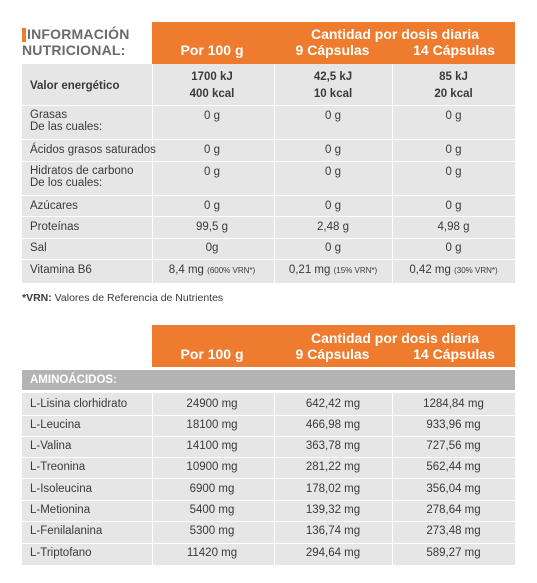 This screenshot has width=537, height=583. What do you see at coordinates (55, 227) in the screenshot?
I see `row-label: Proteínas` at bounding box center [55, 227].